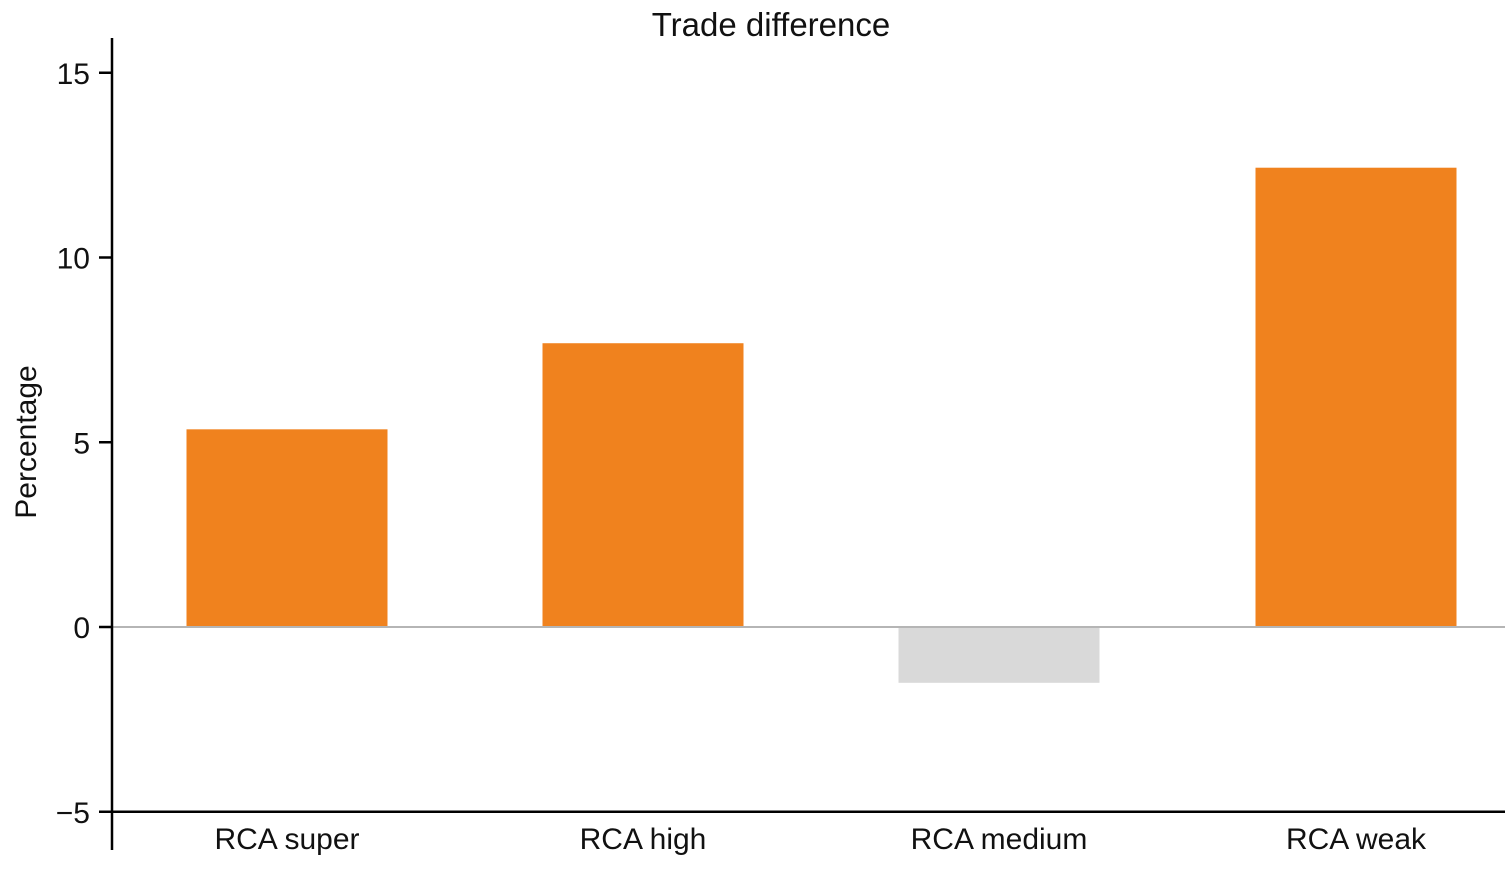  Describe the element at coordinates (73, 74) in the screenshot. I see `y-tick-label: 15` at that location.